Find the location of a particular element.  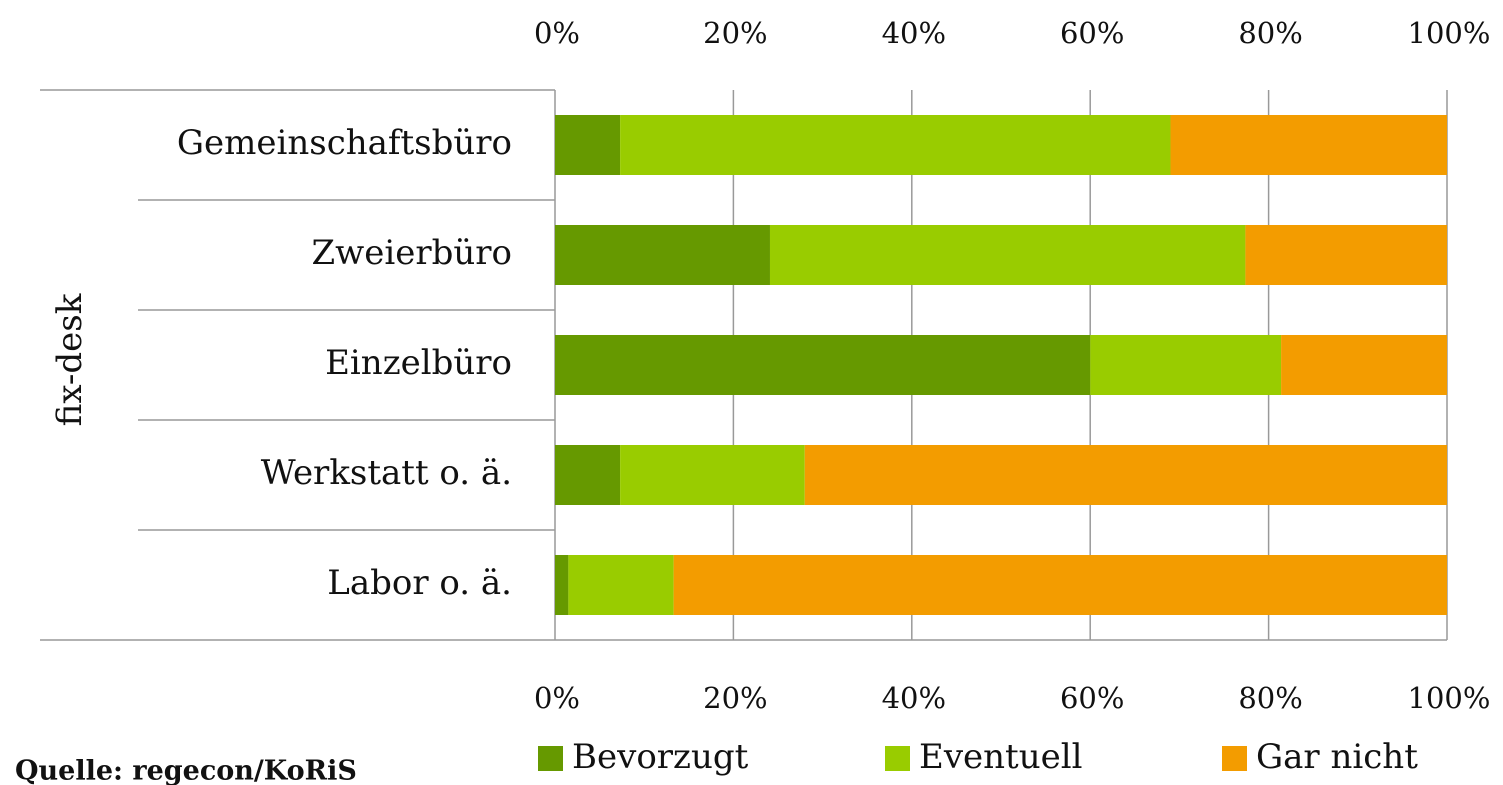

y-tick-label: Einzelbüro is located at coordinates (418, 363).